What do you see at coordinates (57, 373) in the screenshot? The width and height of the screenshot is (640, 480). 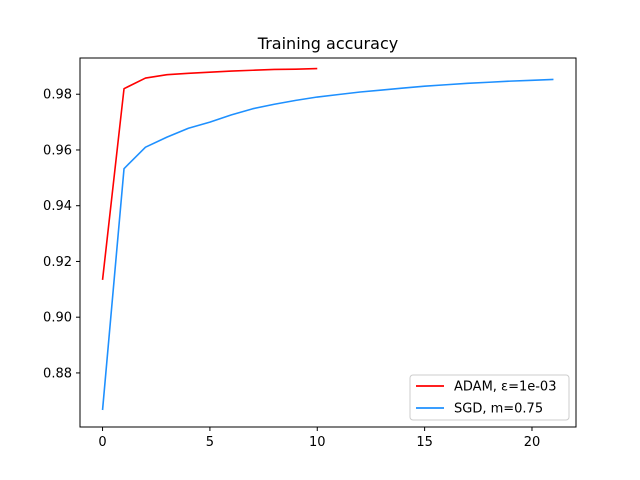 I see `y-tick-label: 0.88` at bounding box center [57, 373].